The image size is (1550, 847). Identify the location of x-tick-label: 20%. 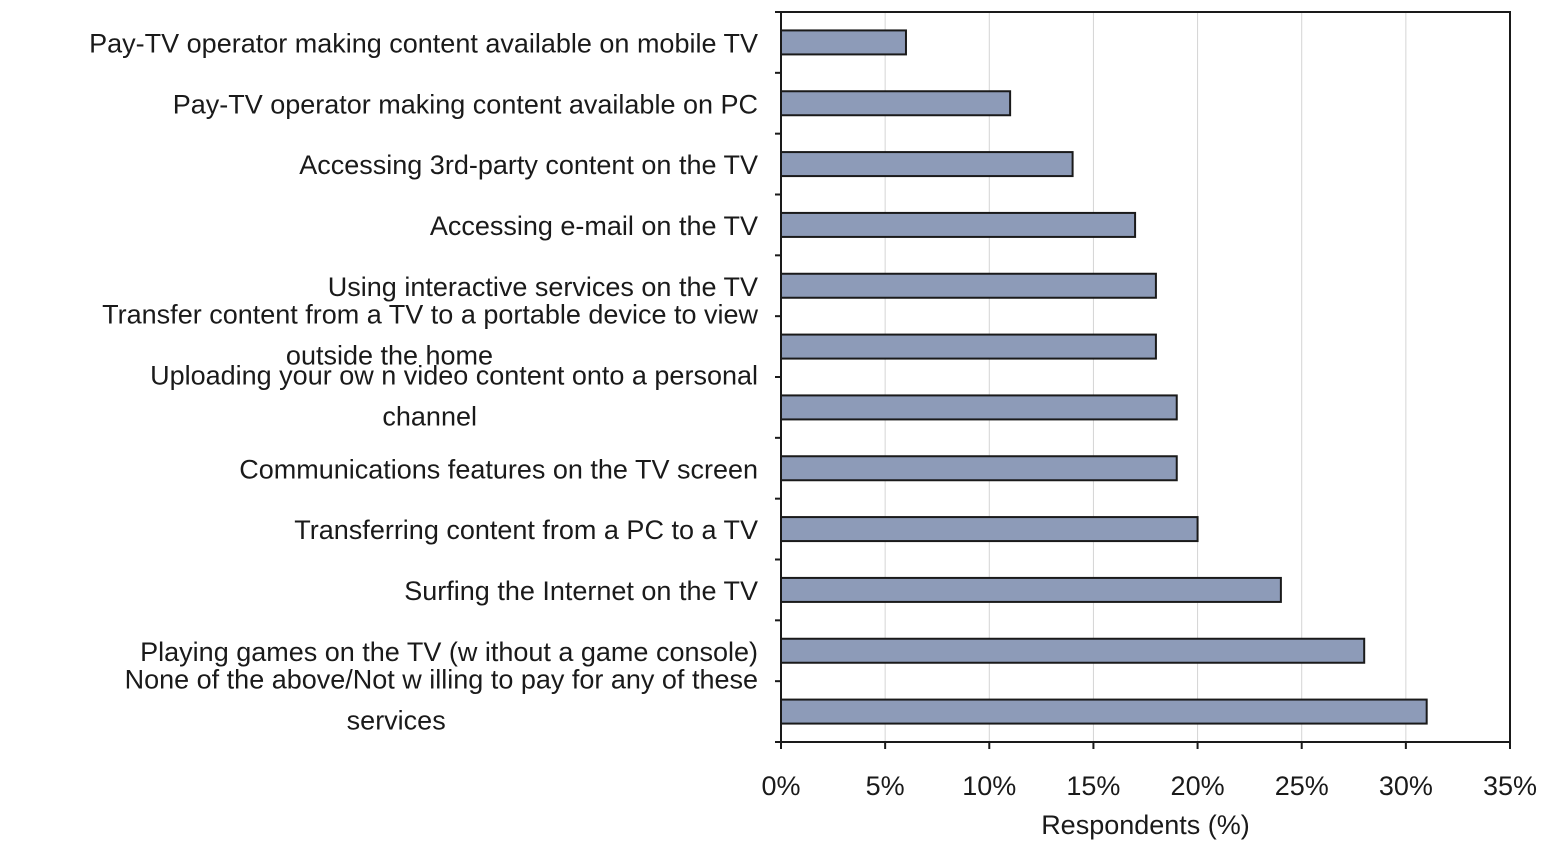
(1198, 786).